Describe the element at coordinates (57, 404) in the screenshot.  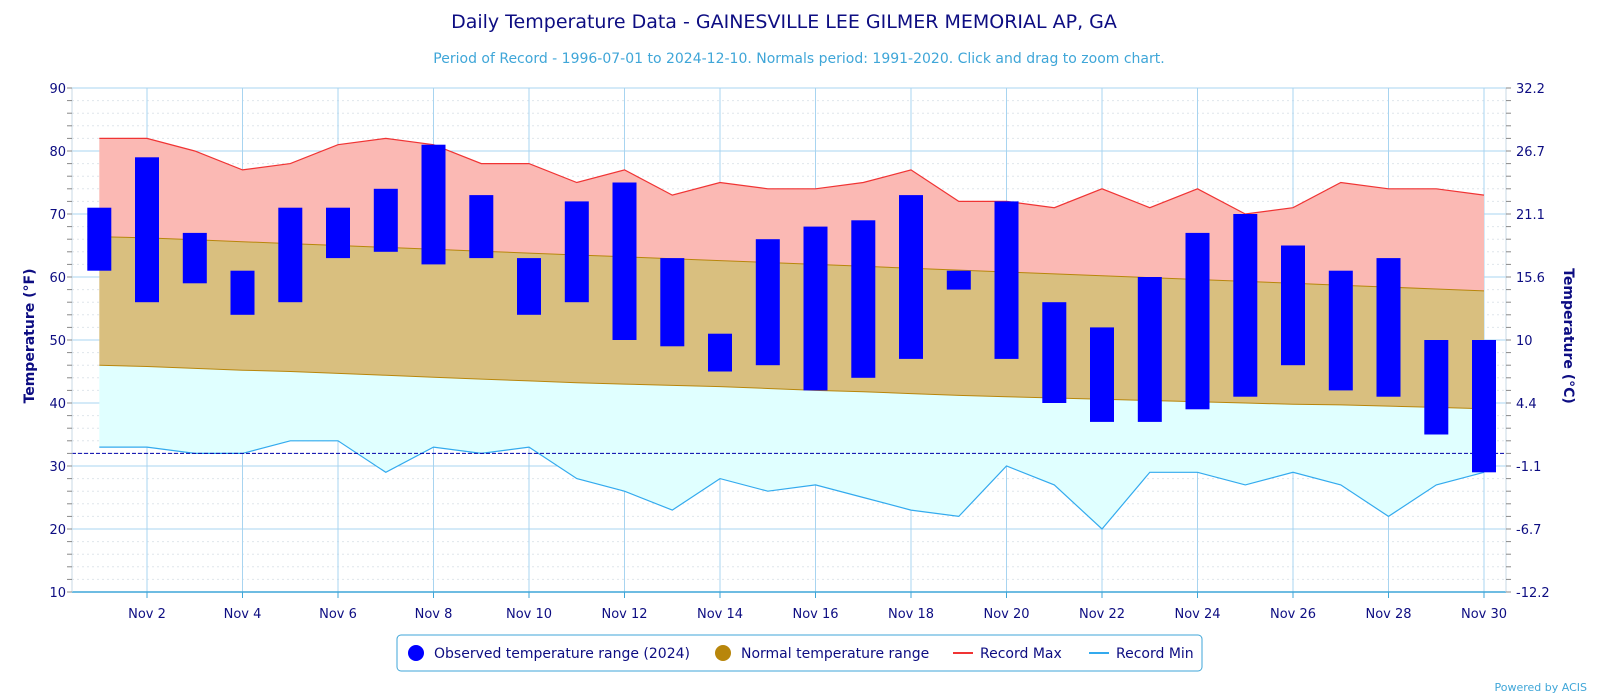
I see `y-tick-label-left: 40` at that location.